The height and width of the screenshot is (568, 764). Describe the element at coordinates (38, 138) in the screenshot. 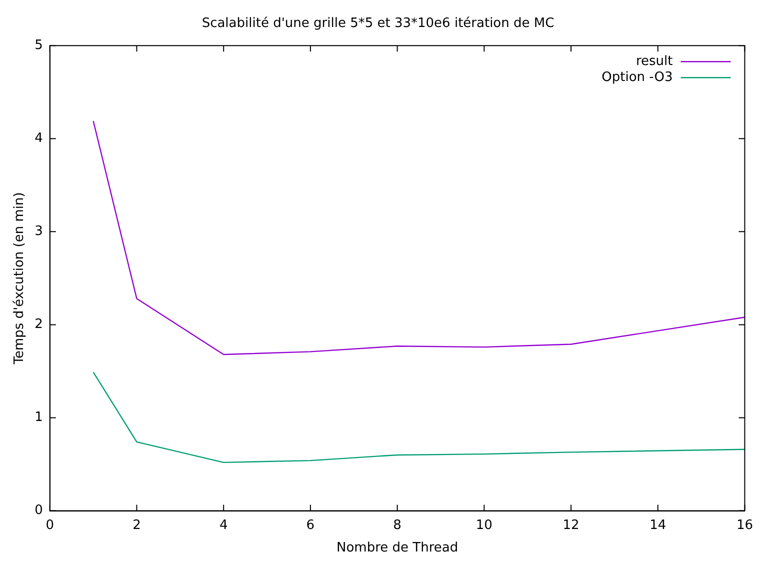

I see `y-tick-label: 4` at that location.